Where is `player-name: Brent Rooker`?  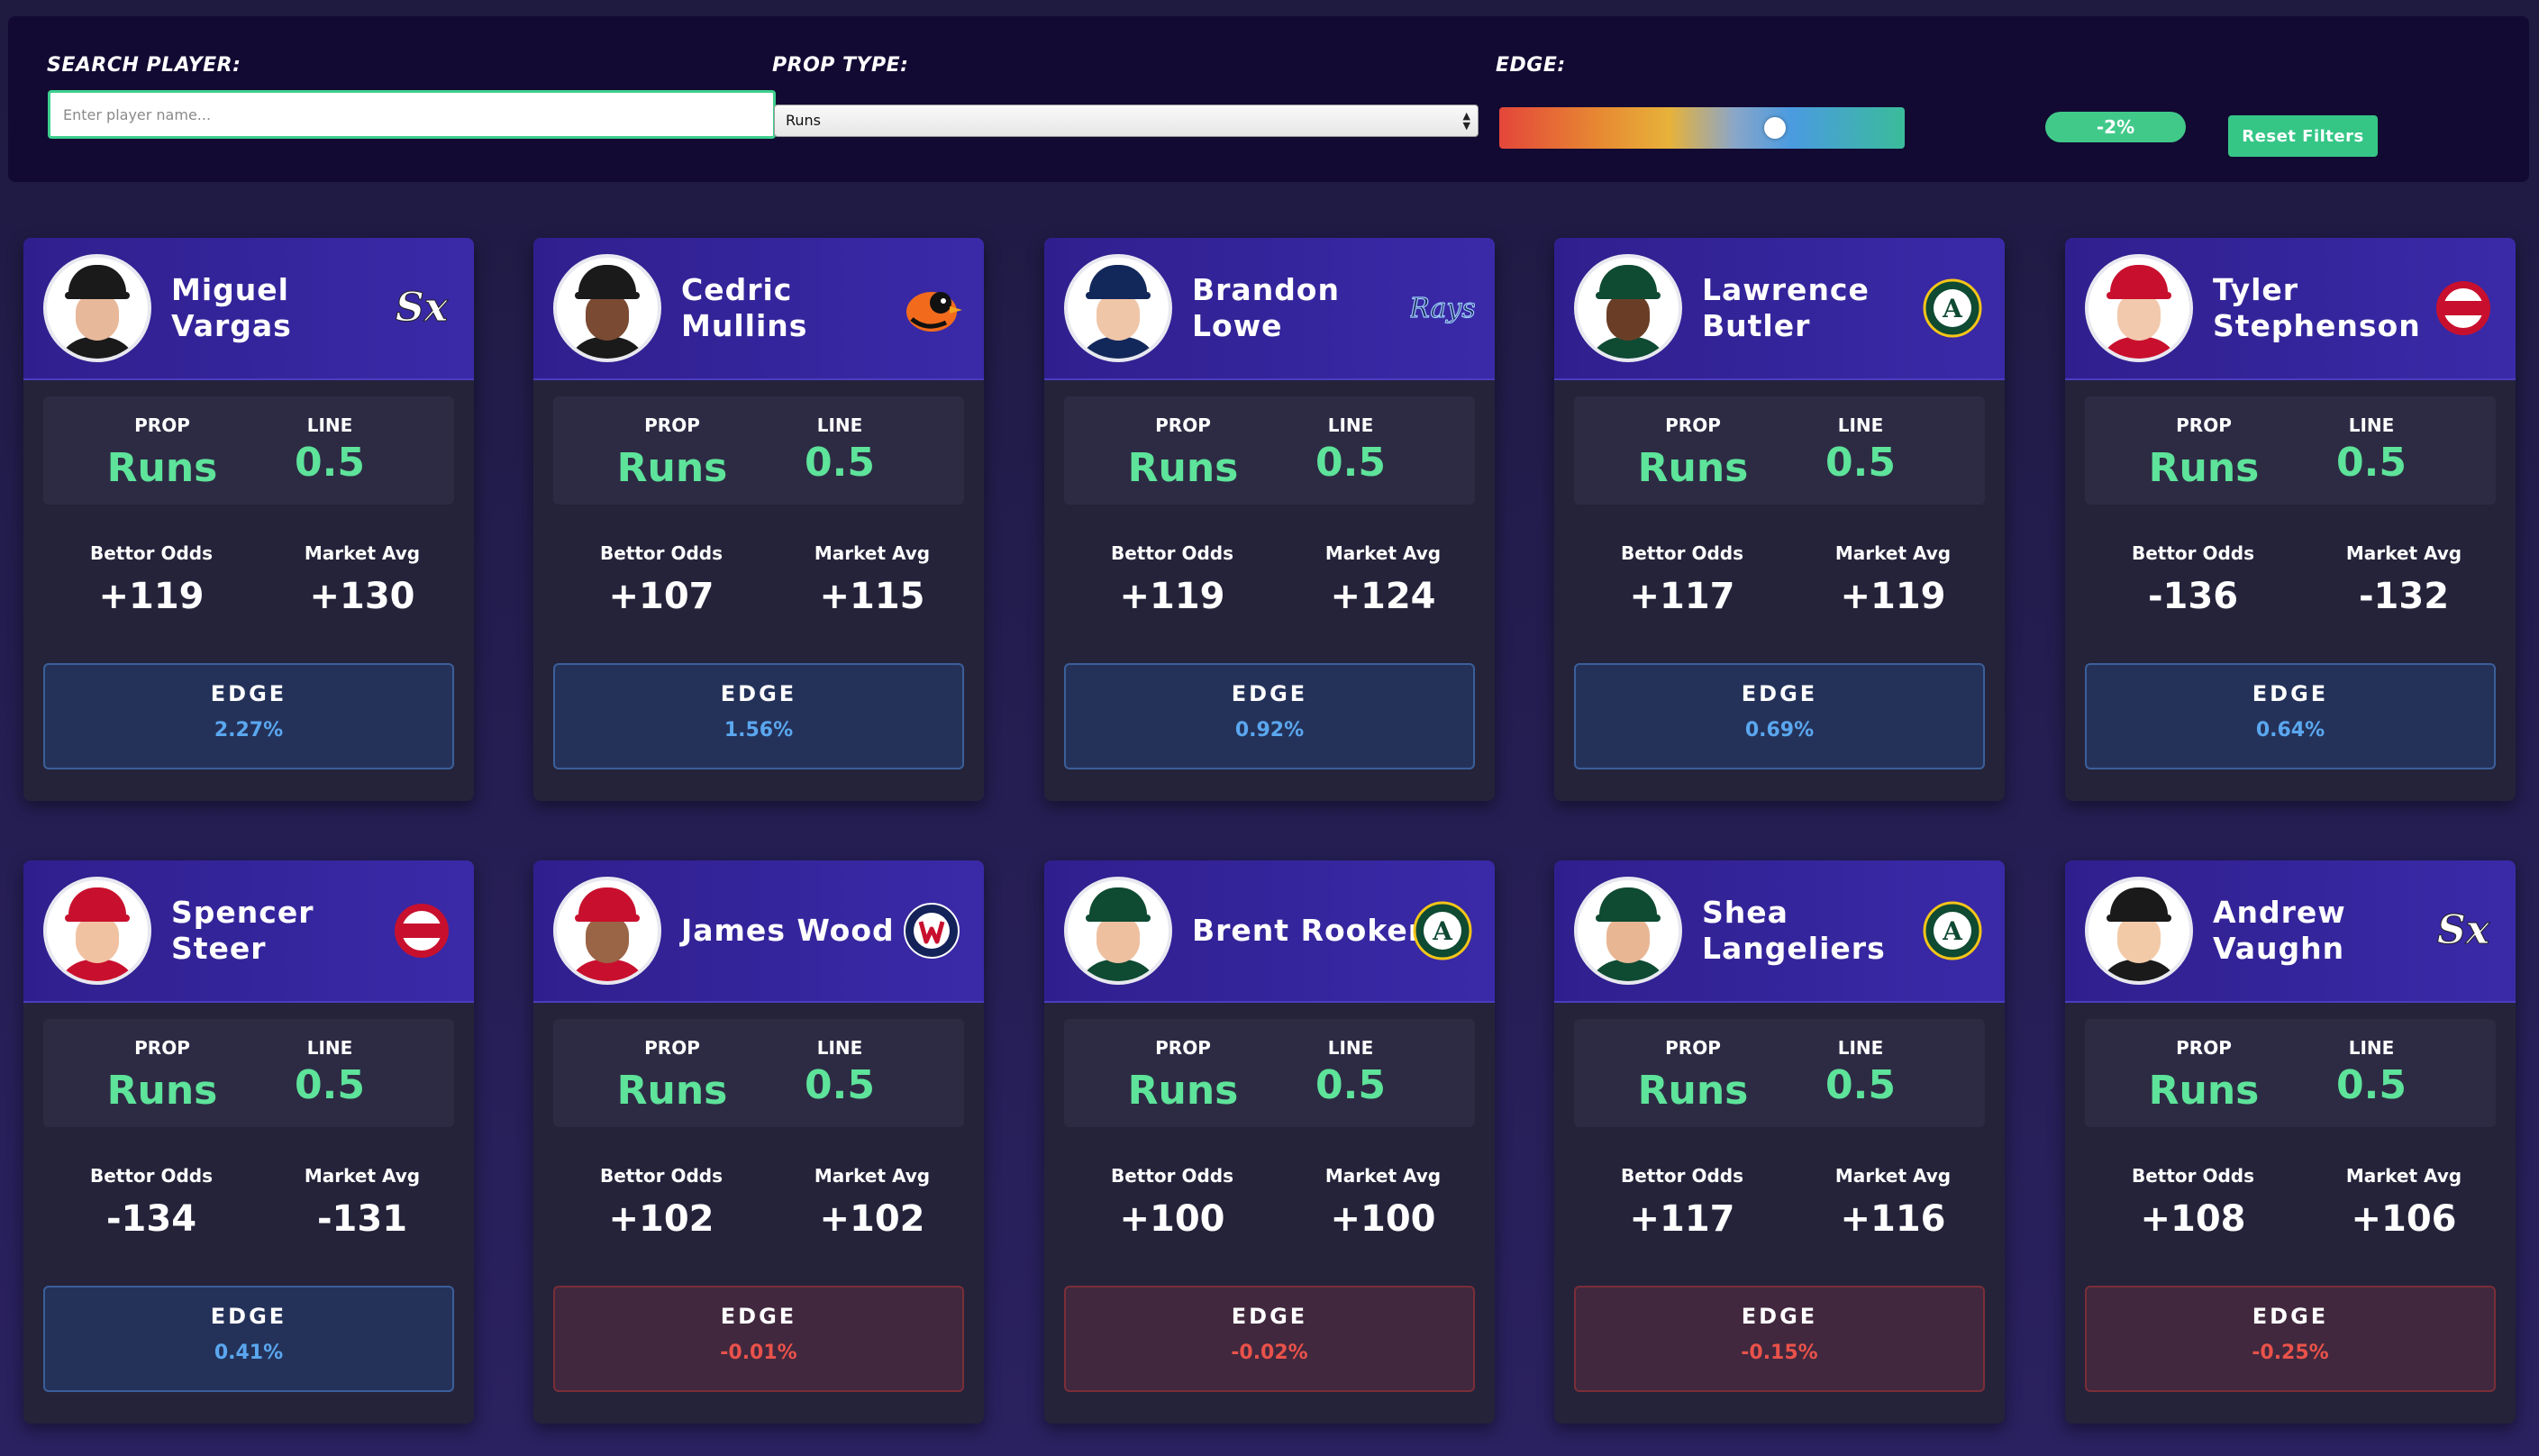 player-name: Brent Rooker is located at coordinates (1308, 930).